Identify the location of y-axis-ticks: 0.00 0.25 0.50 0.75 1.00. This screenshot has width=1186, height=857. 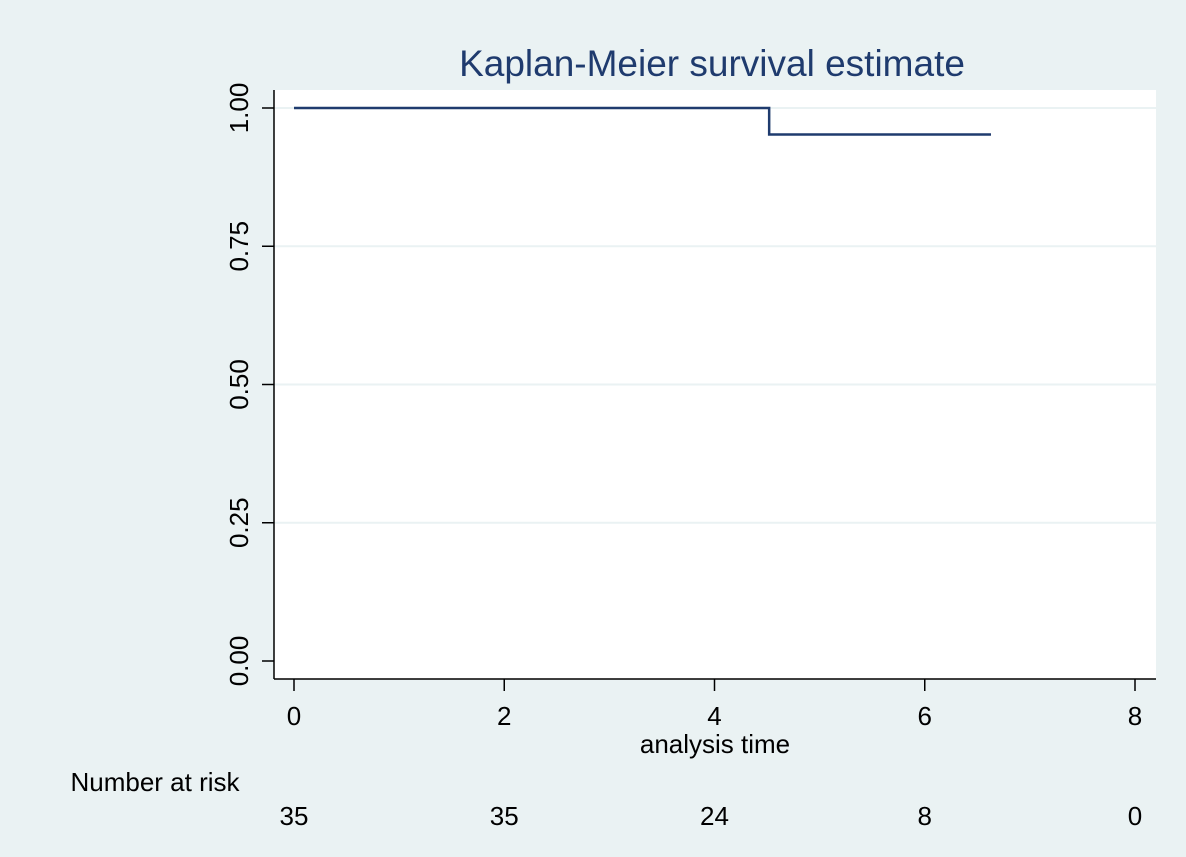
(249, 385).